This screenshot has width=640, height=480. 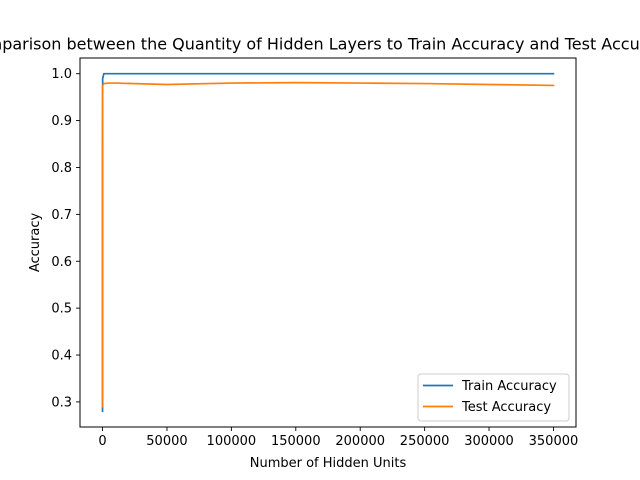 What do you see at coordinates (61, 168) in the screenshot?
I see `y-tick-label: 0.8` at bounding box center [61, 168].